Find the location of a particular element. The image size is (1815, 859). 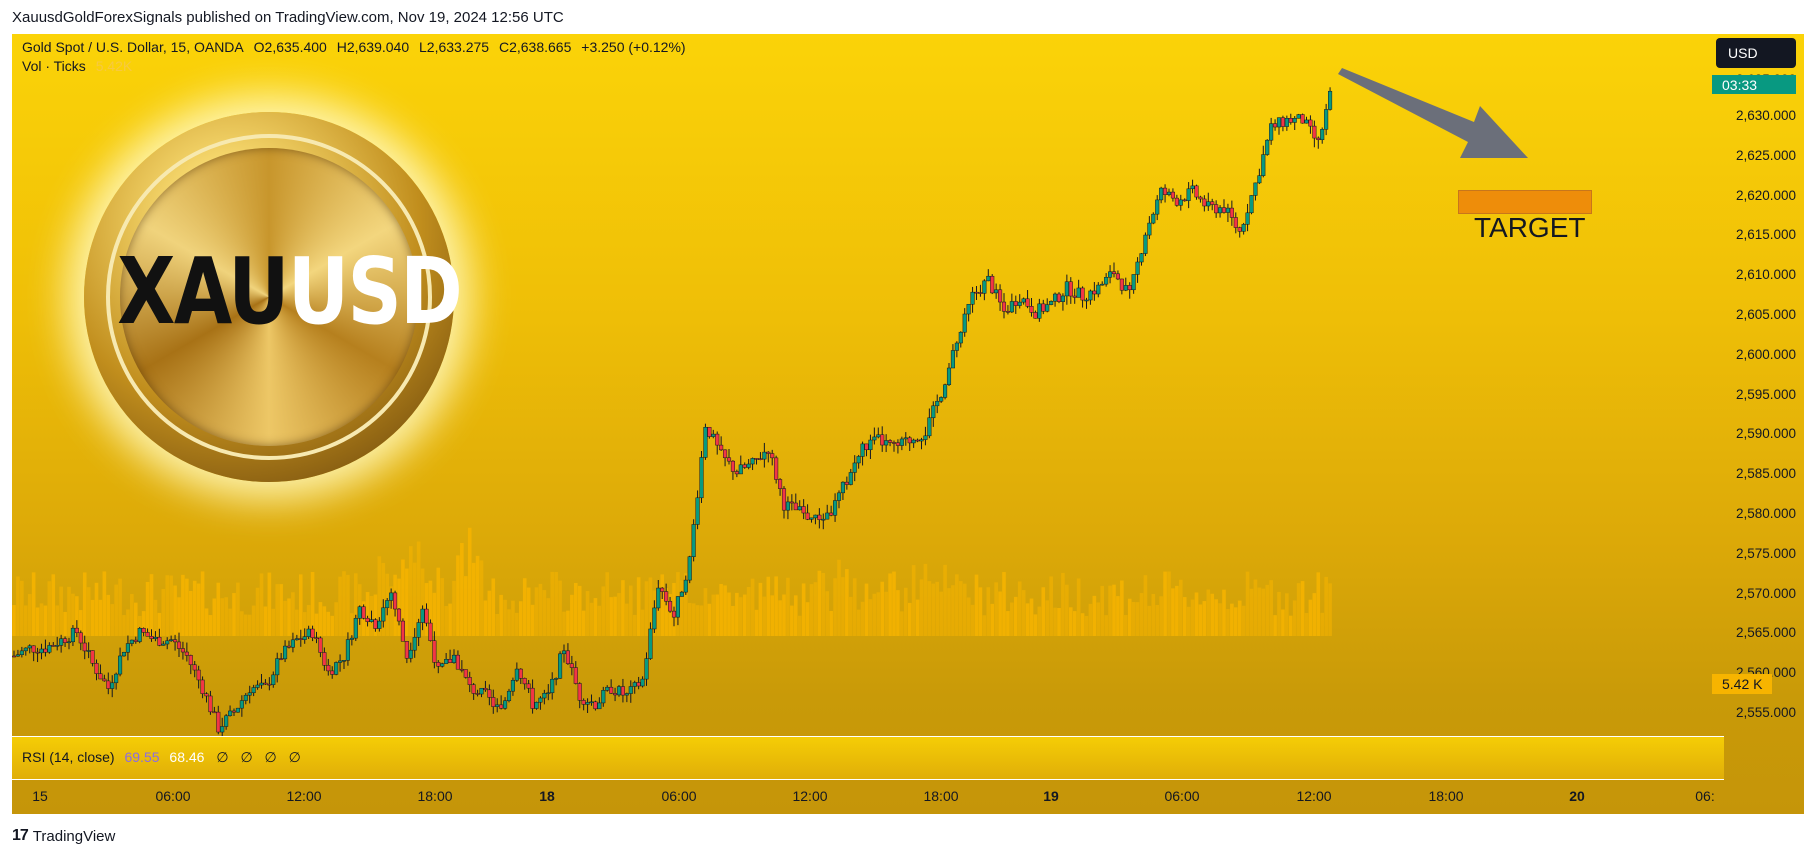

rsi-pane: RSI (14, close) 69.55 68.46 ∅ ∅ ∅ ∅ is located at coordinates (868, 758).